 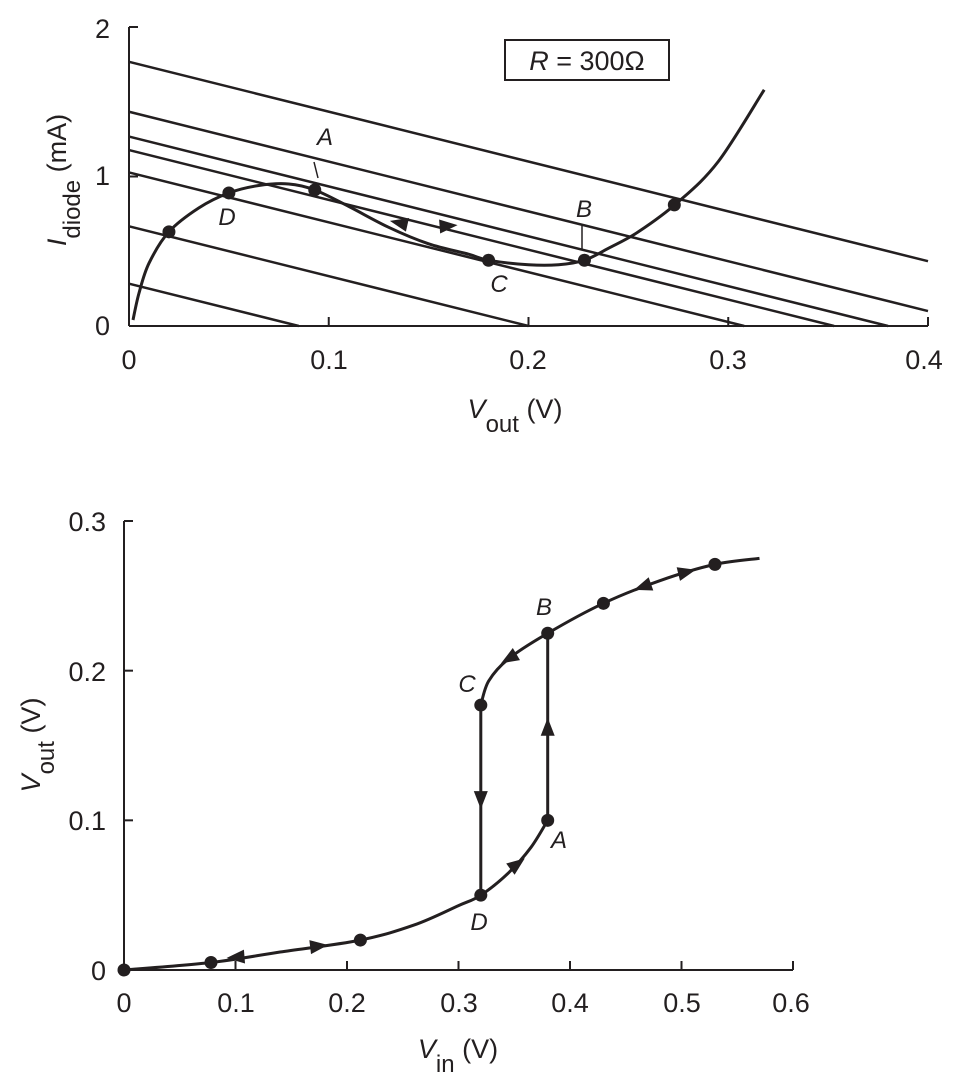 I want to click on top-point-label-B: B, so click(x=584, y=209).